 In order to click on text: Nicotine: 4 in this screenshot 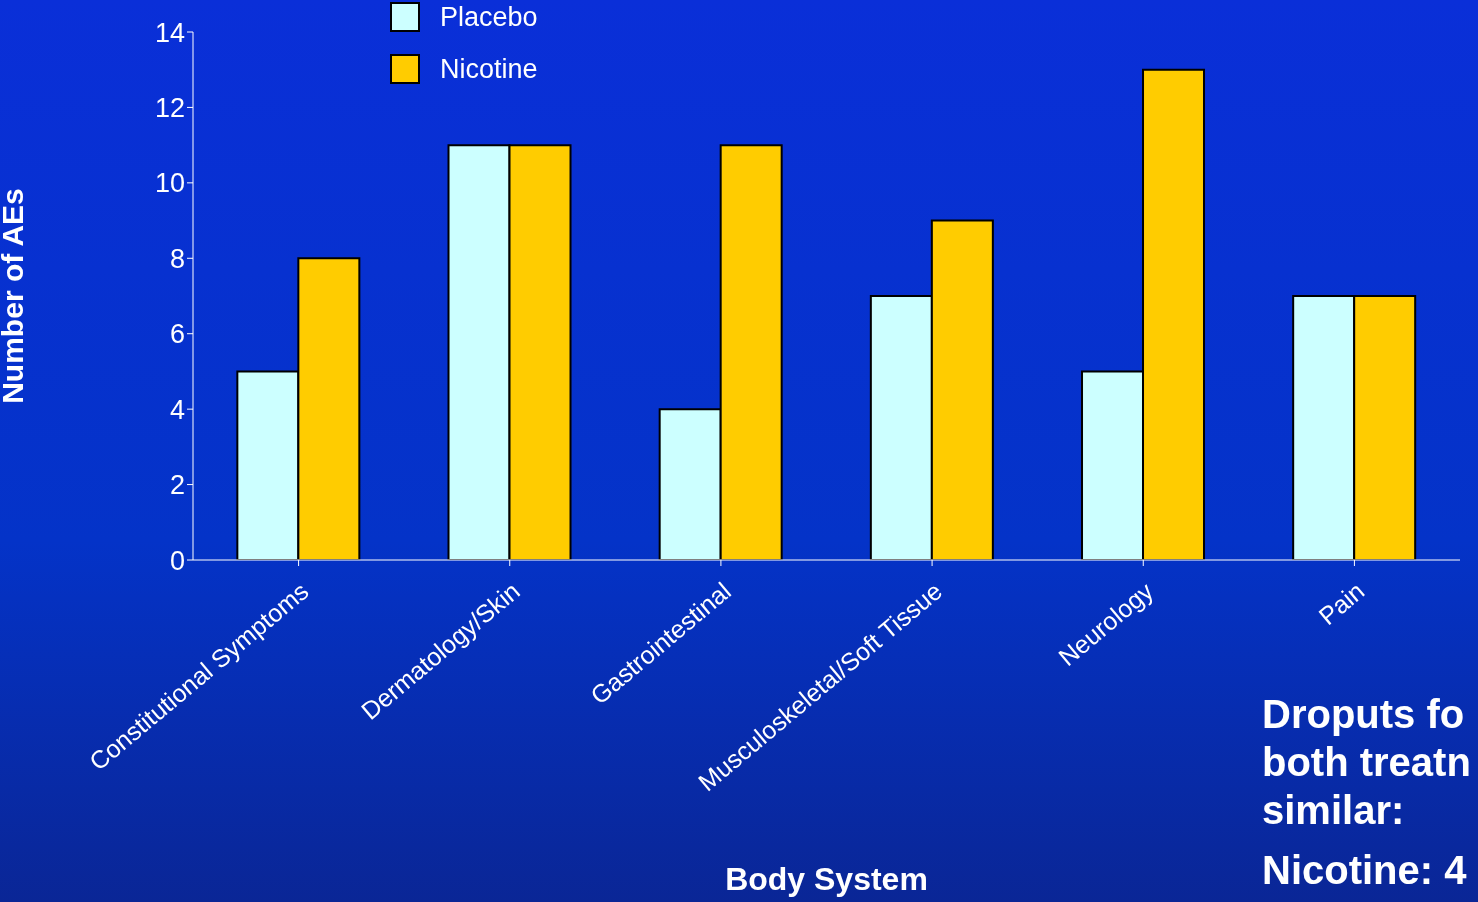, I will do `click(1365, 870)`.